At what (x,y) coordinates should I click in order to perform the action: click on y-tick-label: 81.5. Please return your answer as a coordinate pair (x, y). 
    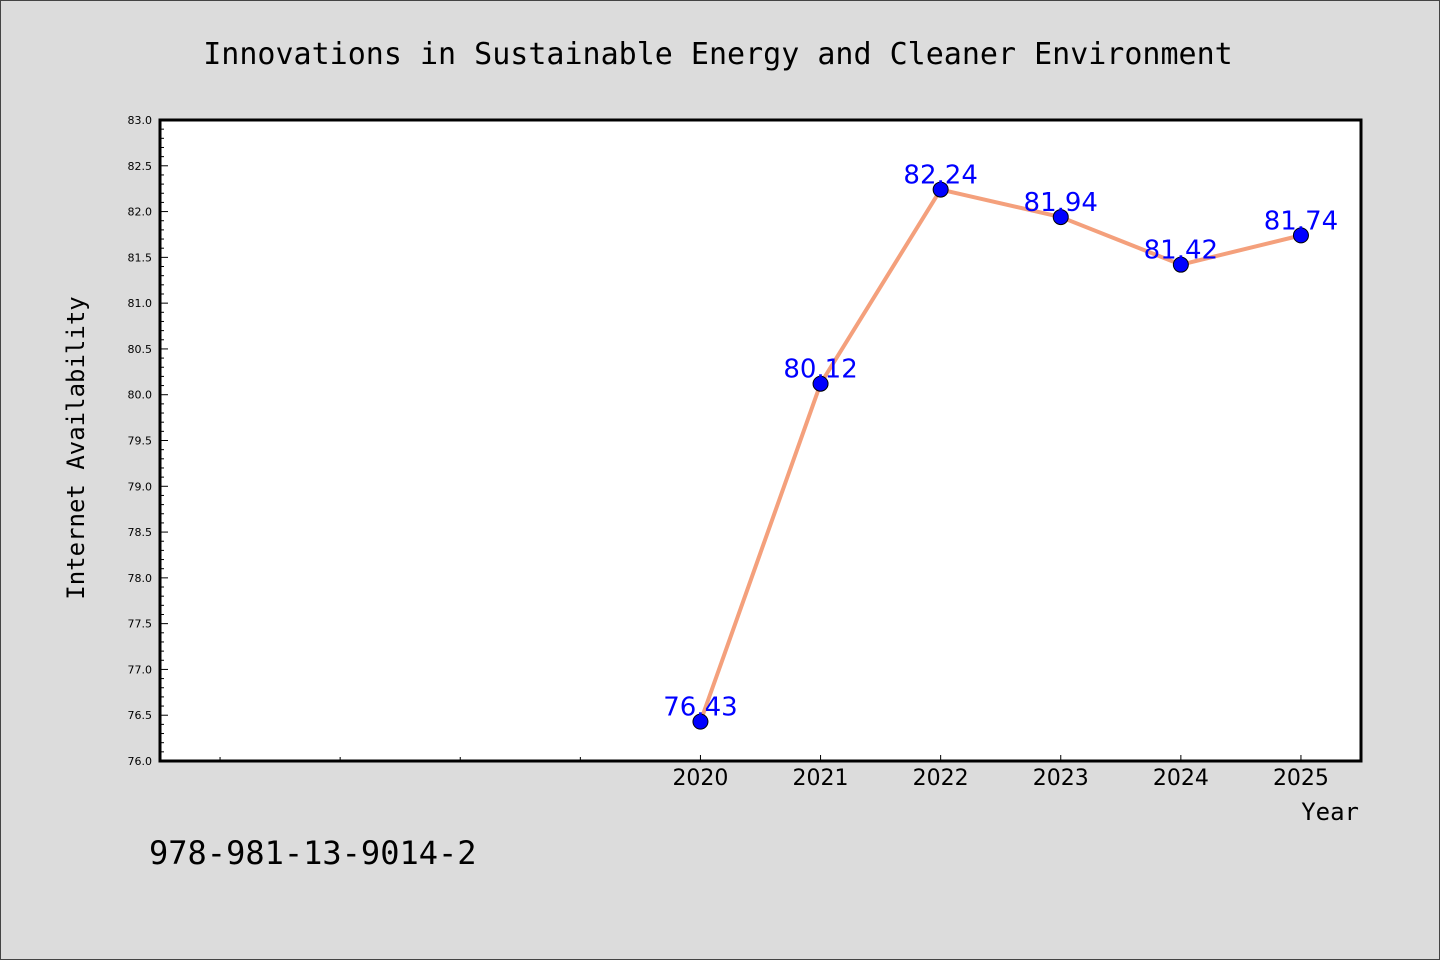
    Looking at the image, I should click on (140, 257).